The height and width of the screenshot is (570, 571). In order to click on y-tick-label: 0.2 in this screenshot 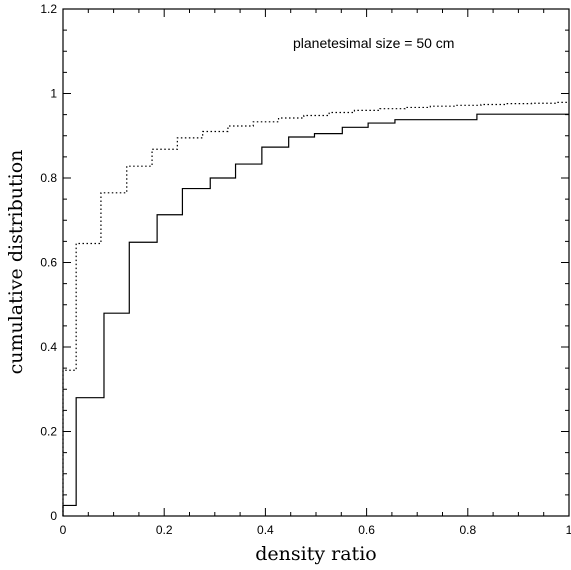, I will do `click(48, 432)`.